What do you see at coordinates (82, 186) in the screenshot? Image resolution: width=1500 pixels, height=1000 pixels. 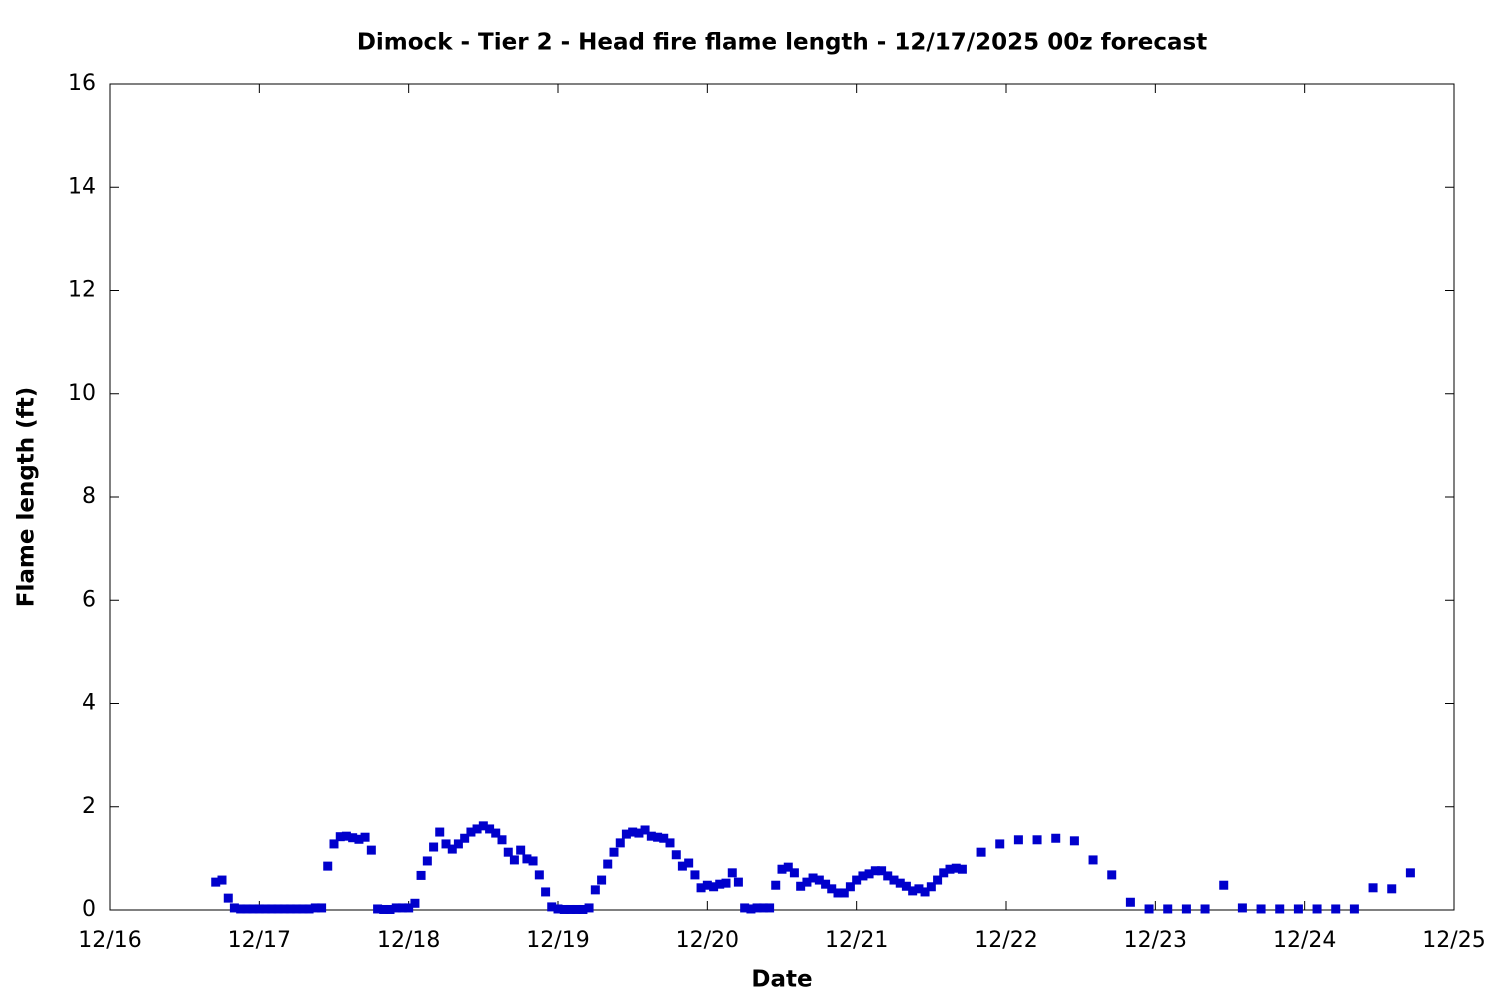 I see `y-tick-label: 14` at bounding box center [82, 186].